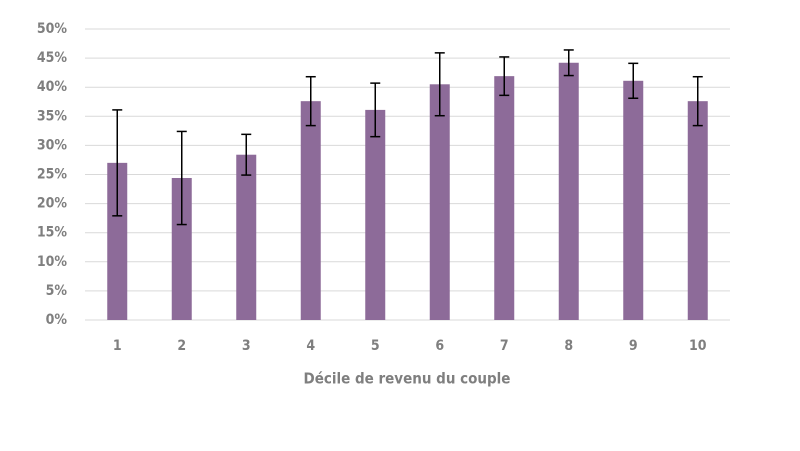  Describe the element at coordinates (310, 346) in the screenshot. I see `x-tick-label: 4` at that location.